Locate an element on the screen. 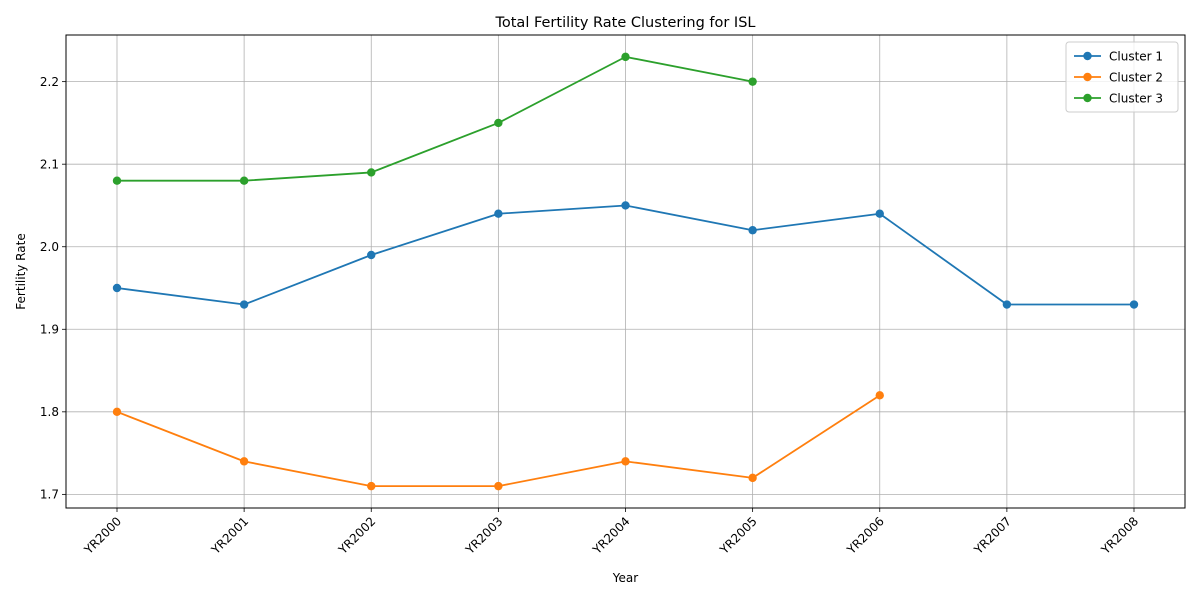 This screenshot has height=600, width=1200. legend-label: Cluster 2 is located at coordinates (1136, 77).